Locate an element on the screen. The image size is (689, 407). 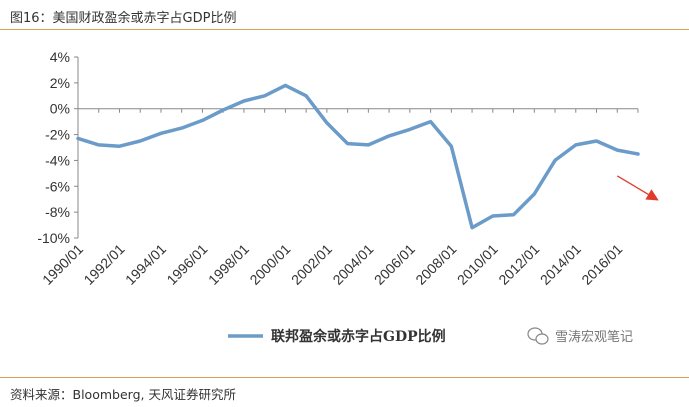
x-tick-label: 1992/01 is located at coordinates (104, 264).